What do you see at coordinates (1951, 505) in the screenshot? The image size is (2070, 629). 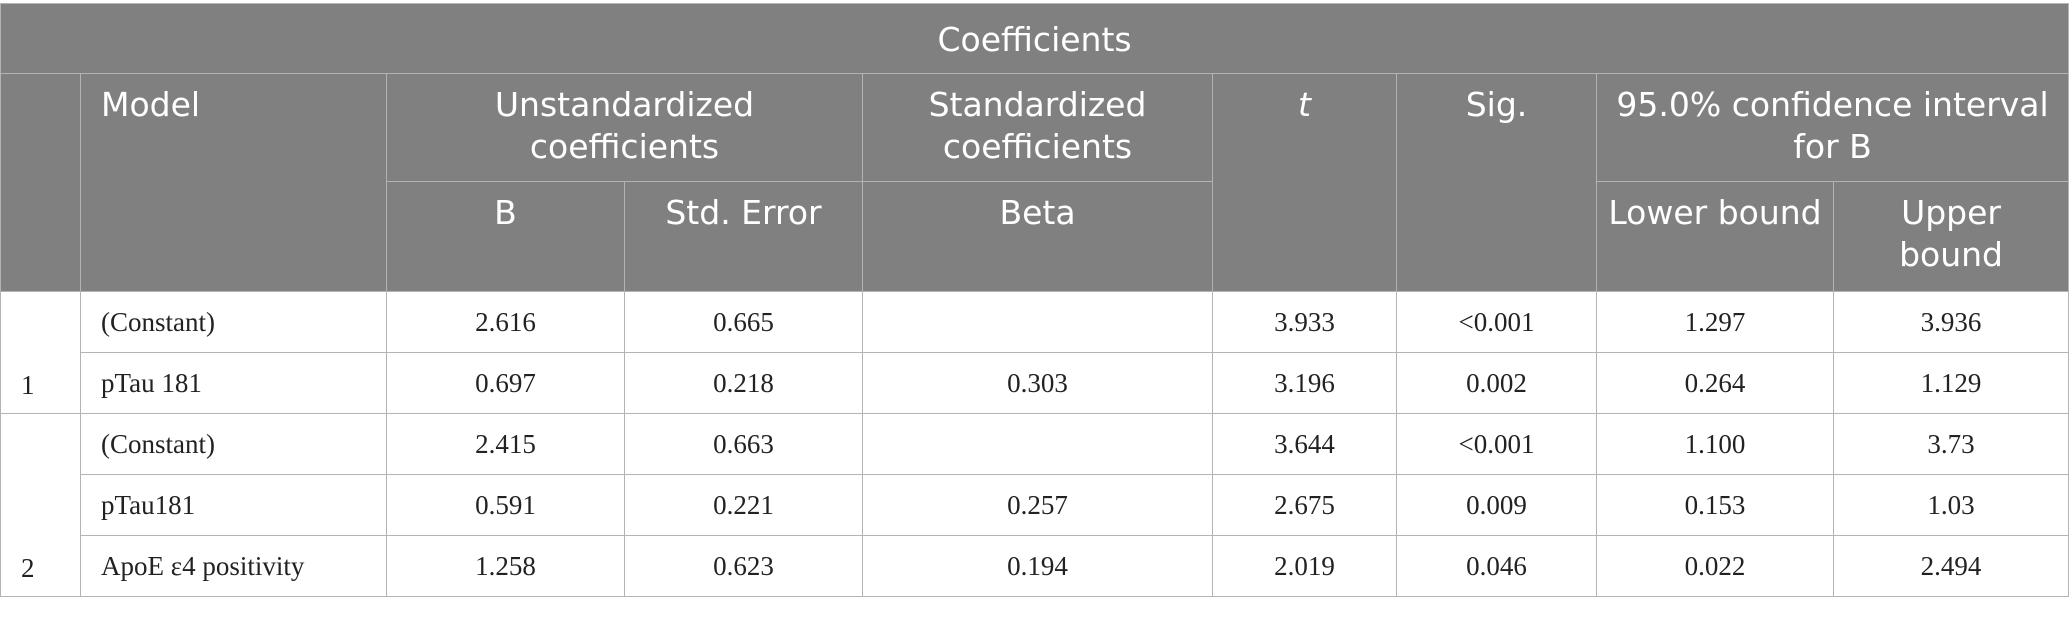 I see `upper-bound-value: 1.03` at bounding box center [1951, 505].